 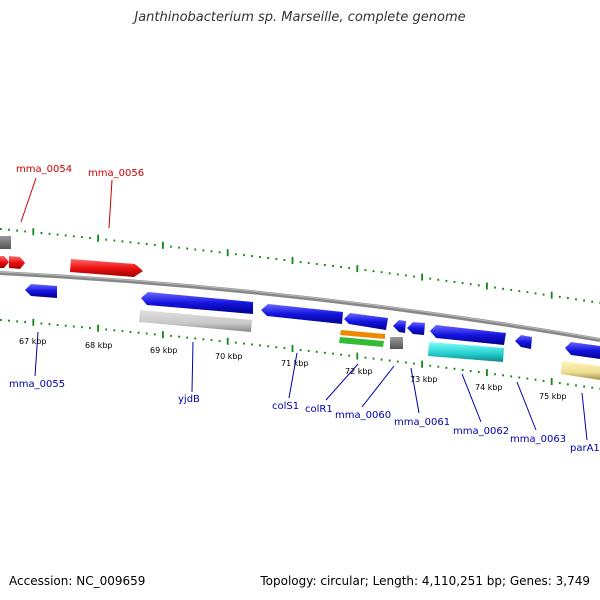 What do you see at coordinates (319, 409) in the screenshot?
I see `gene-label-colR1: colR1` at bounding box center [319, 409].